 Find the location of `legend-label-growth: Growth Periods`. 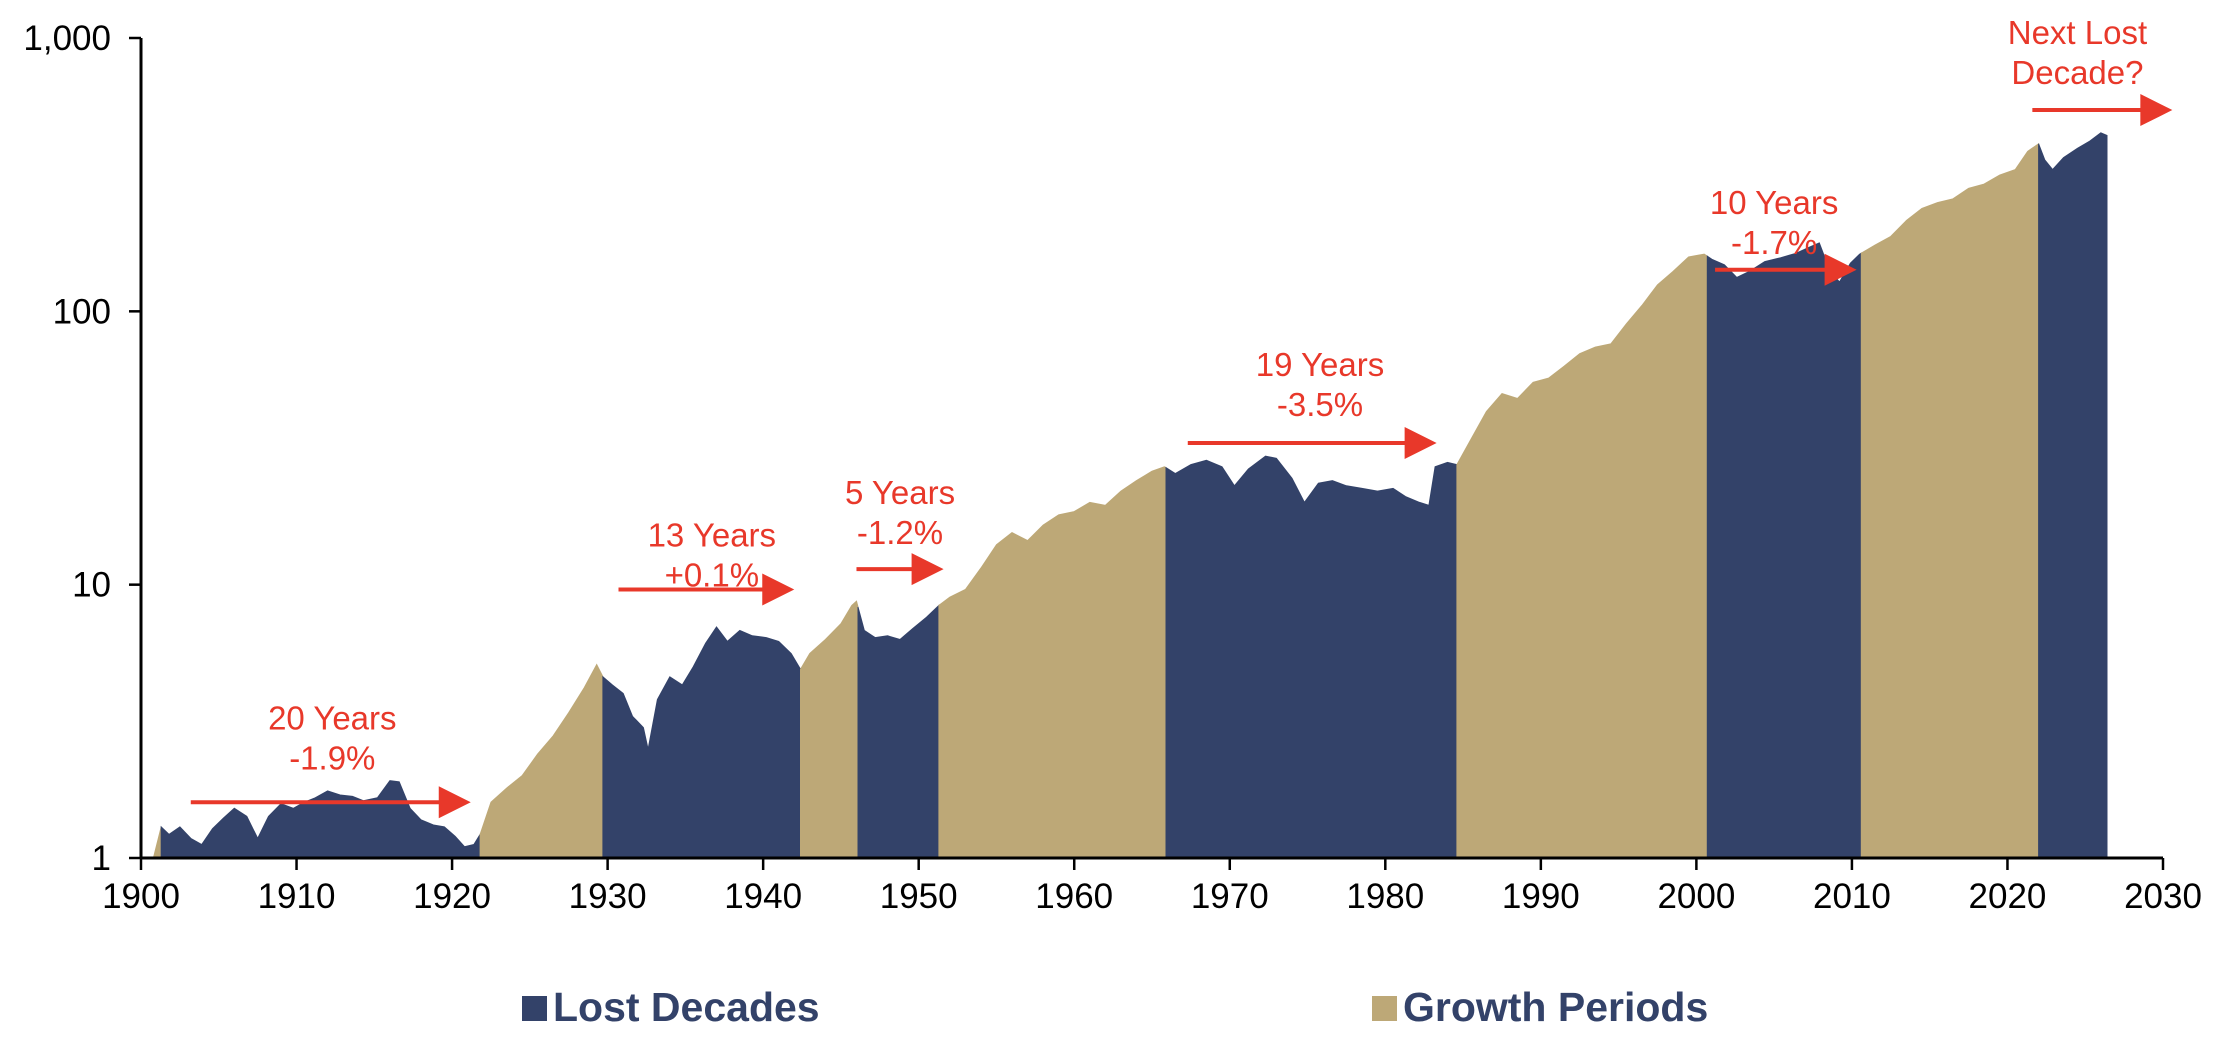

legend-label-growth: Growth Periods is located at coordinates (1555, 1007).